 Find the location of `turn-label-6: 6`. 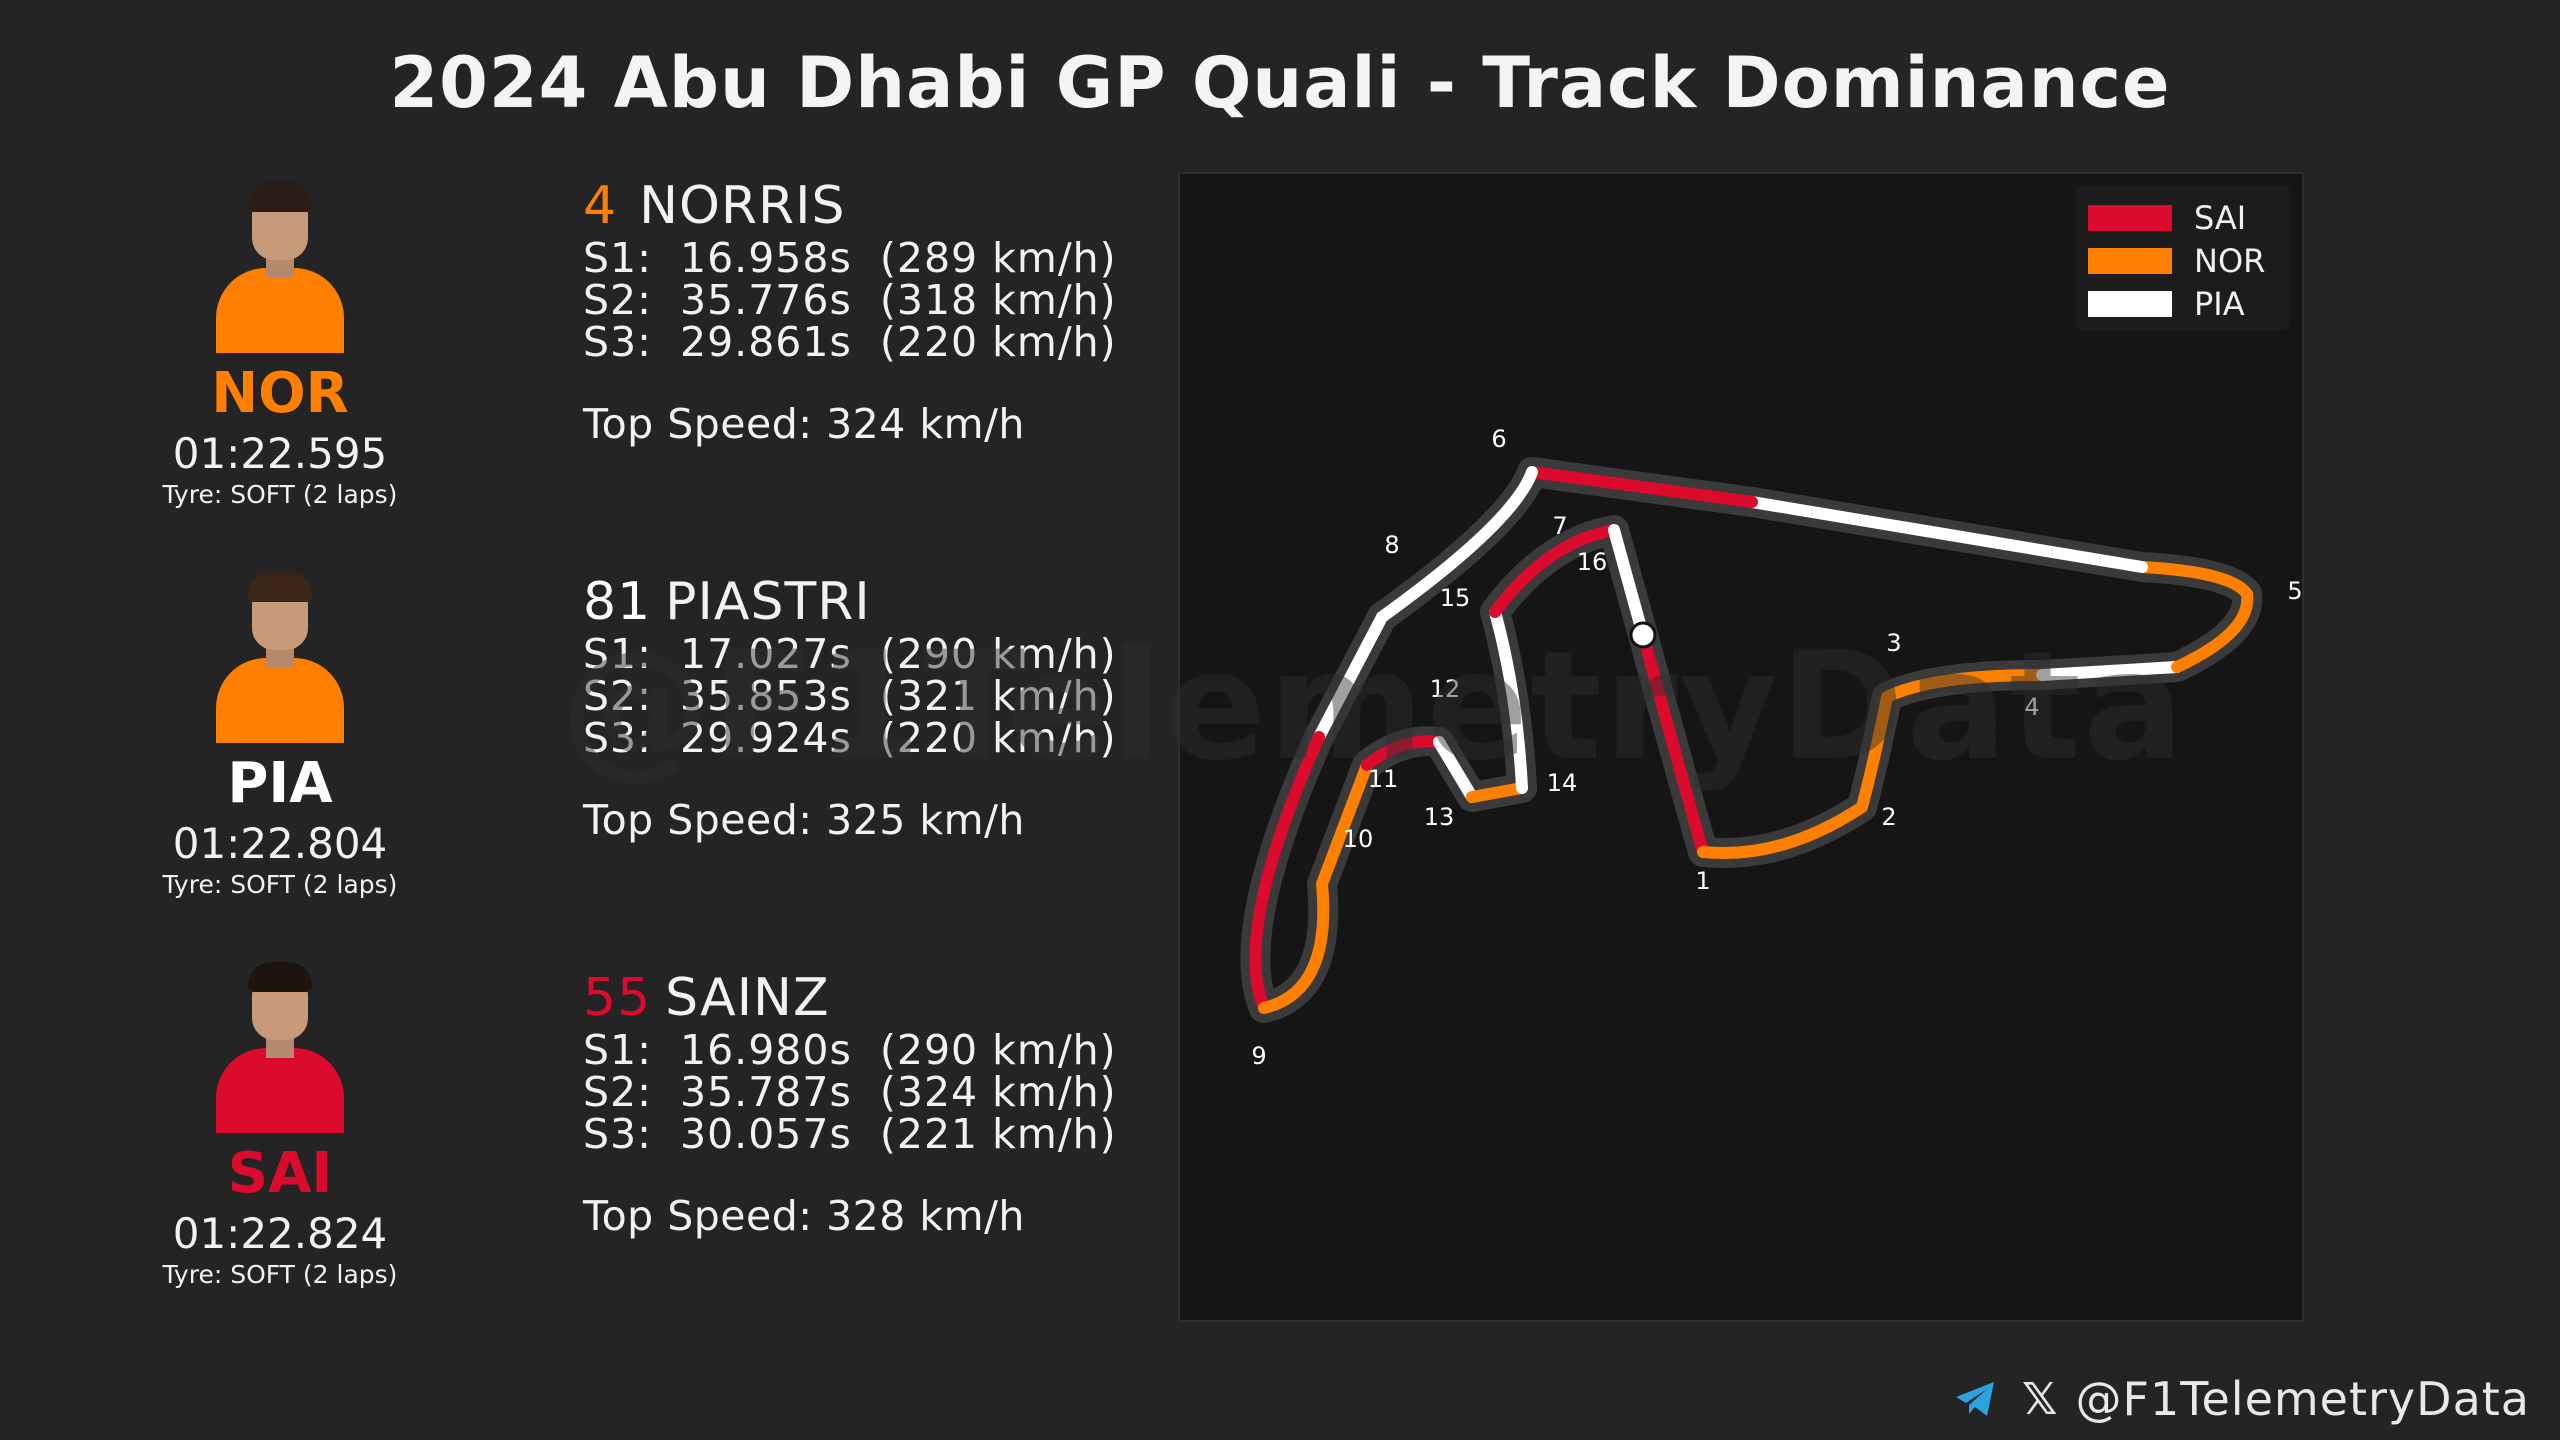

turn-label-6: 6 is located at coordinates (1498, 439).